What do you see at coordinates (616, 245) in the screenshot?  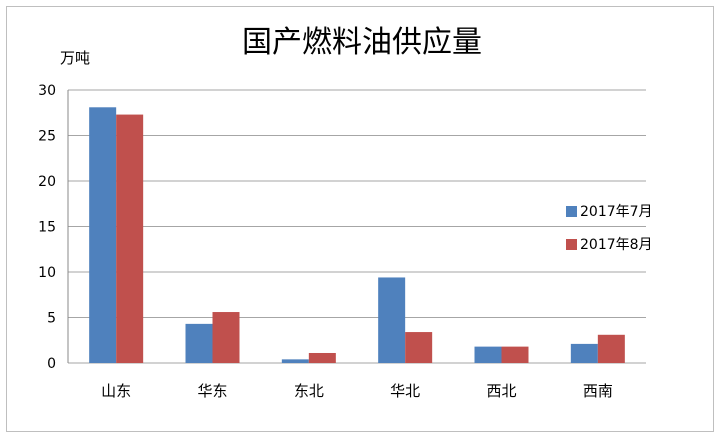 I see `legend-label-1: 2017年8月` at bounding box center [616, 245].